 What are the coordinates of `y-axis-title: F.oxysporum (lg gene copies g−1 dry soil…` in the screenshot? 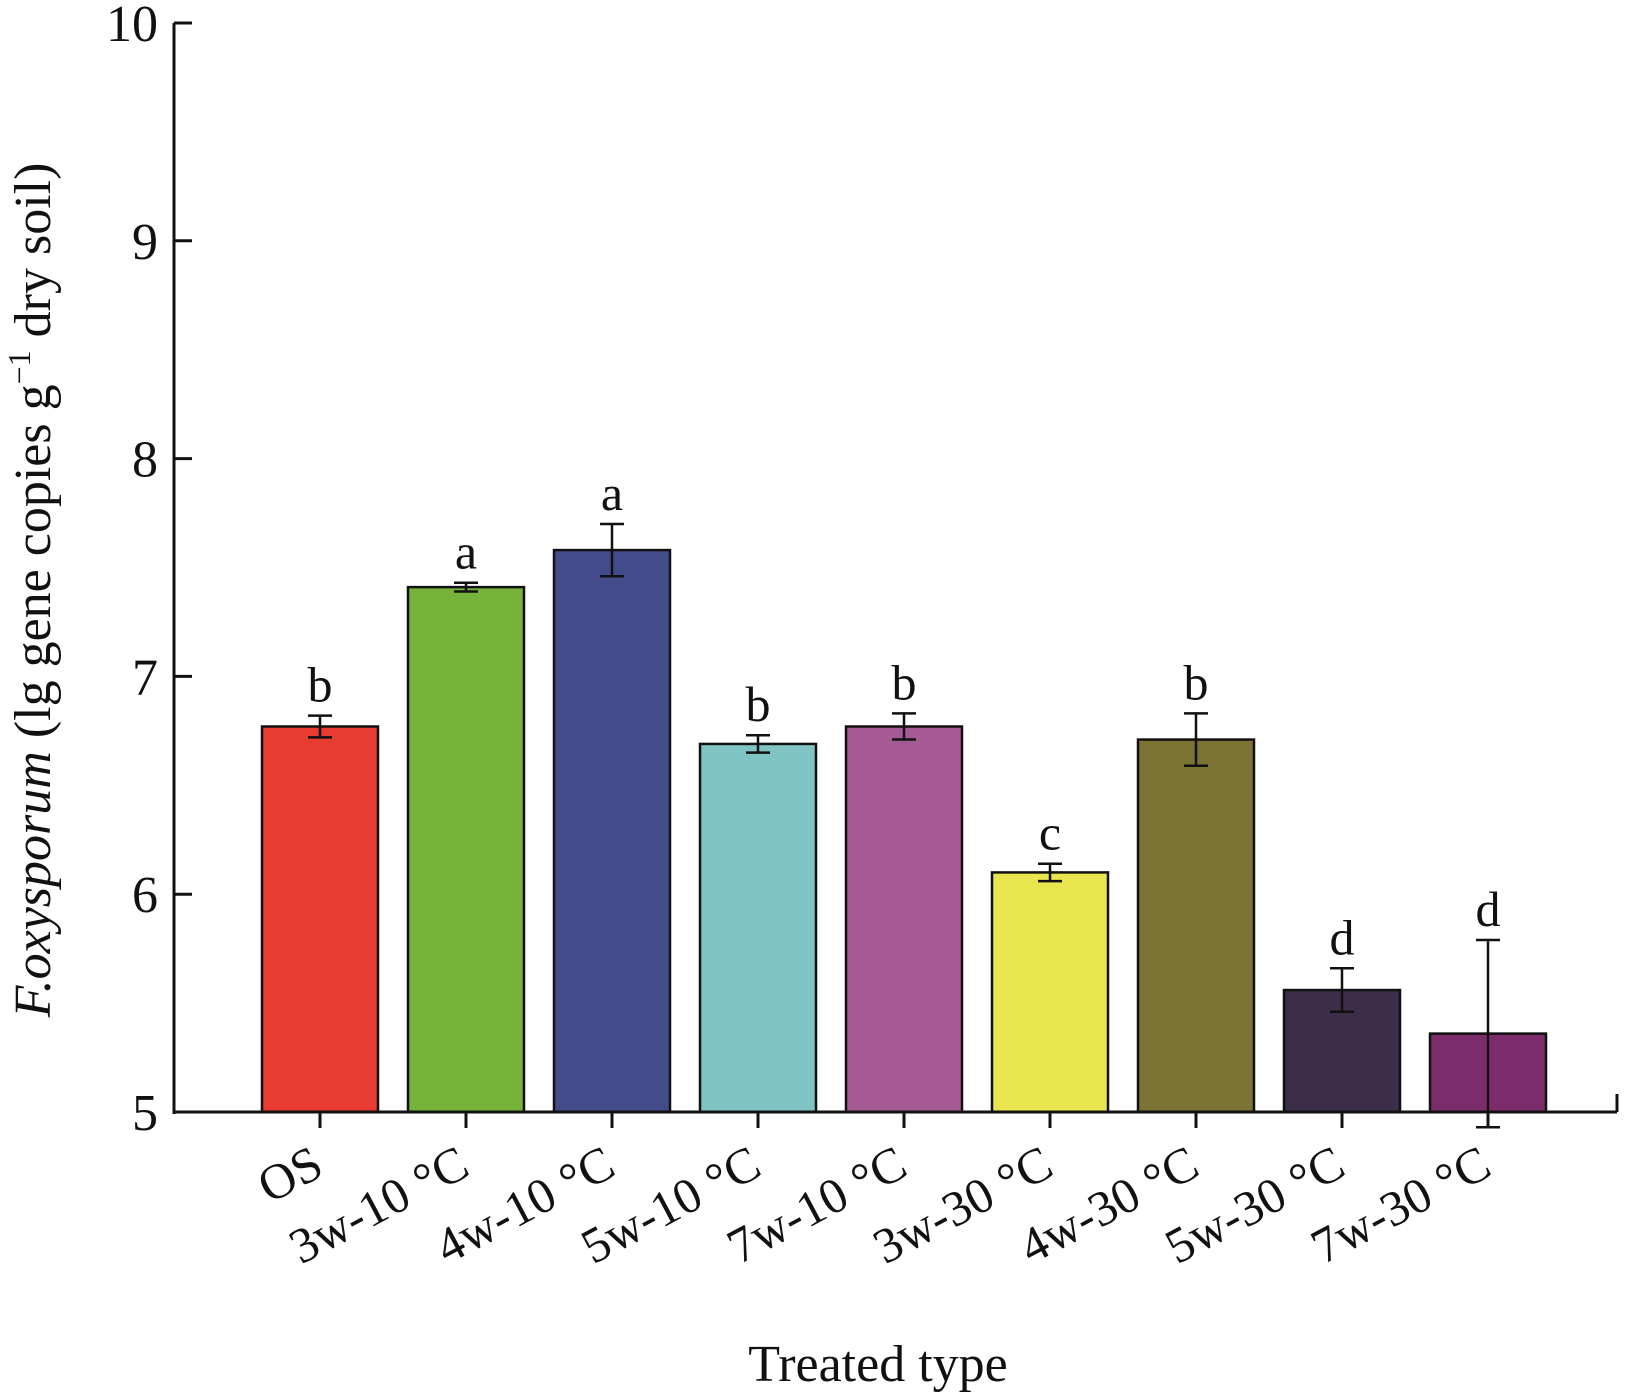 It's located at (31, 591).